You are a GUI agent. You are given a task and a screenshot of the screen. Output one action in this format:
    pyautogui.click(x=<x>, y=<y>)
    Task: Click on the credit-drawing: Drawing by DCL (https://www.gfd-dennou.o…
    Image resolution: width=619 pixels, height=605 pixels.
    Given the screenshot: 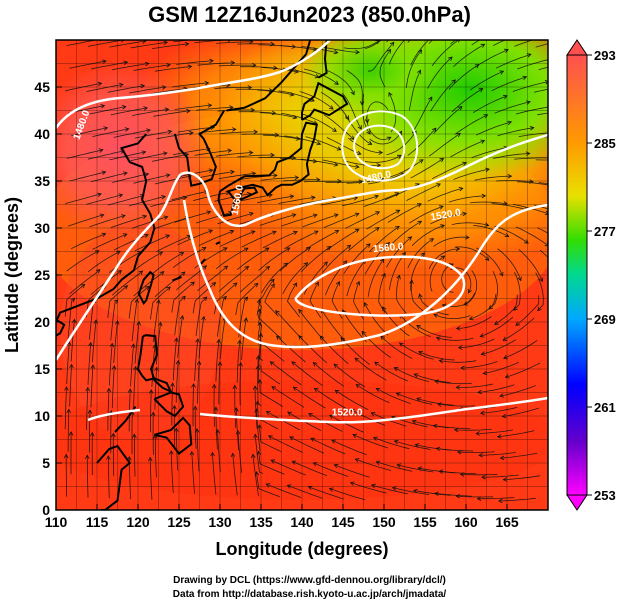 What is the action you would take?
    pyautogui.click(x=309, y=580)
    